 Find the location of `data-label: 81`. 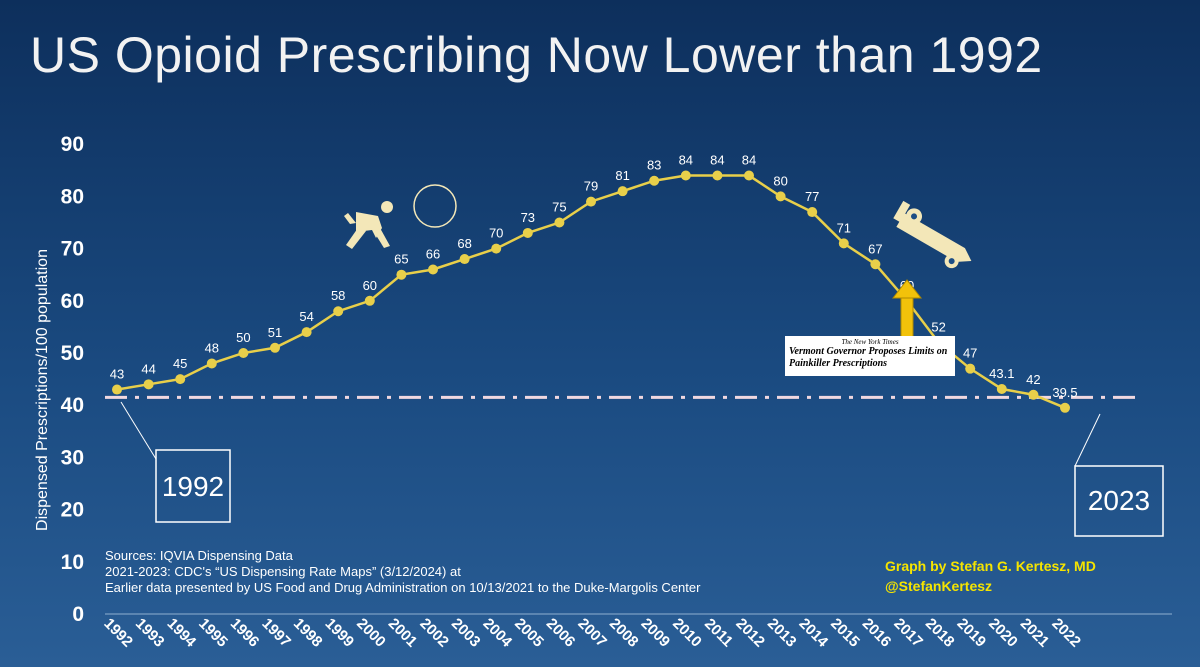

data-label: 81 is located at coordinates (622, 175).